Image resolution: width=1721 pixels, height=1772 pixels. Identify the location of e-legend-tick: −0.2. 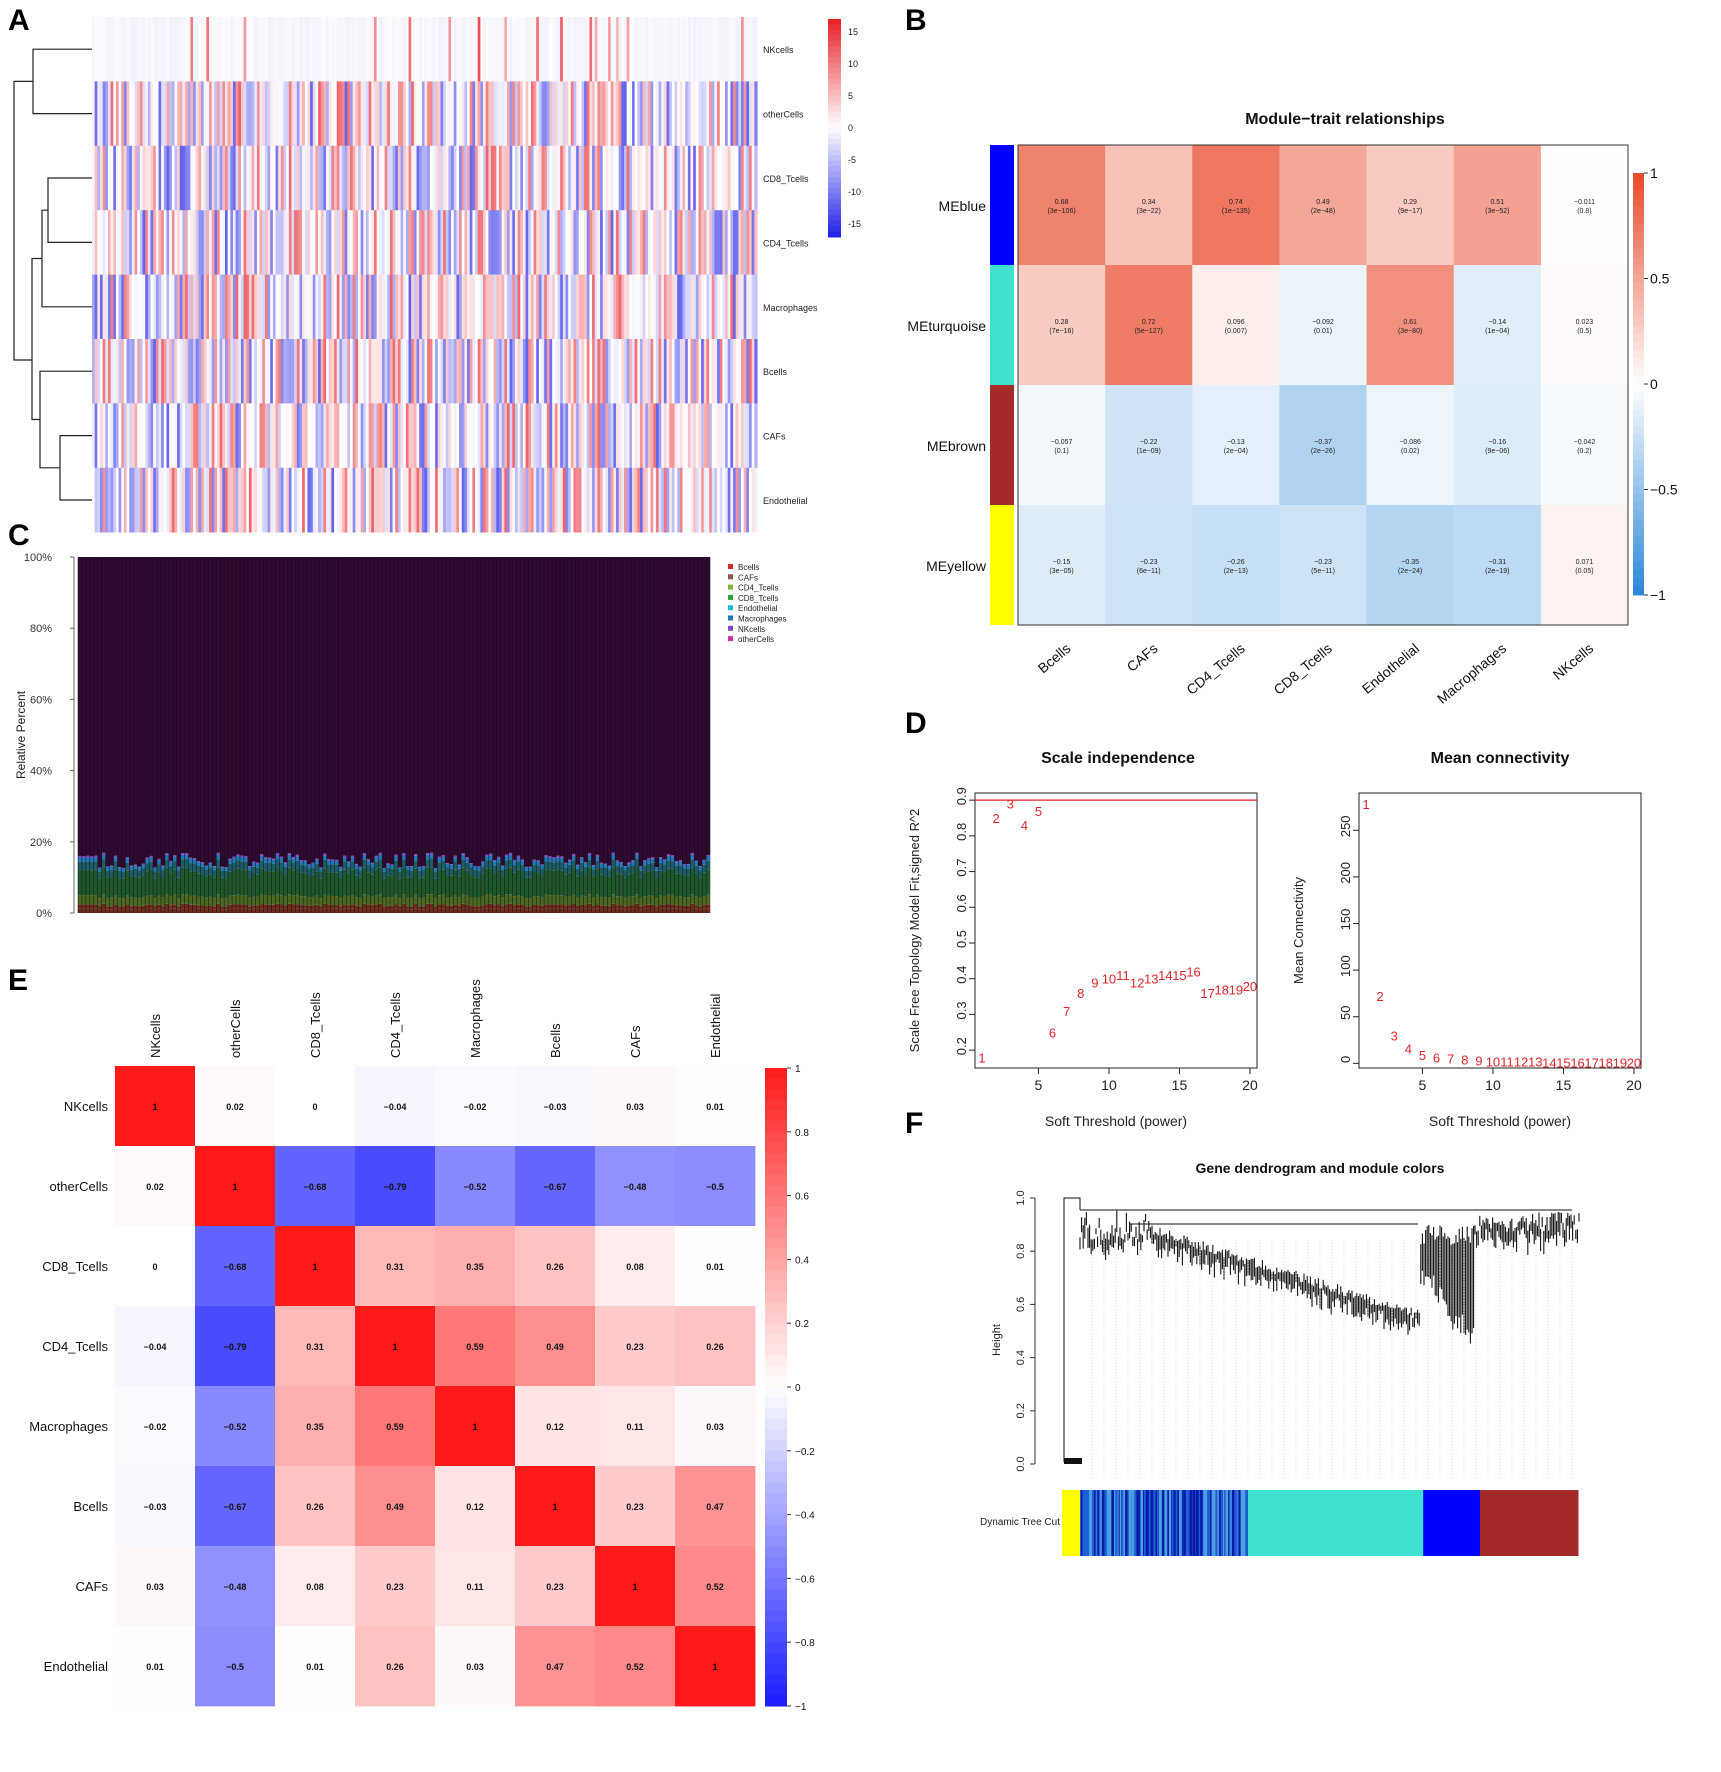
(805, 1452).